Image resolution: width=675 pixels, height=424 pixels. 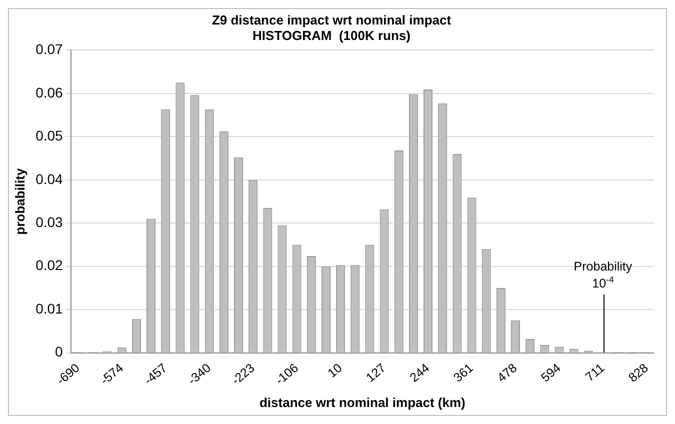 What do you see at coordinates (507, 372) in the screenshot?
I see `x-tick-label: 478` at bounding box center [507, 372].